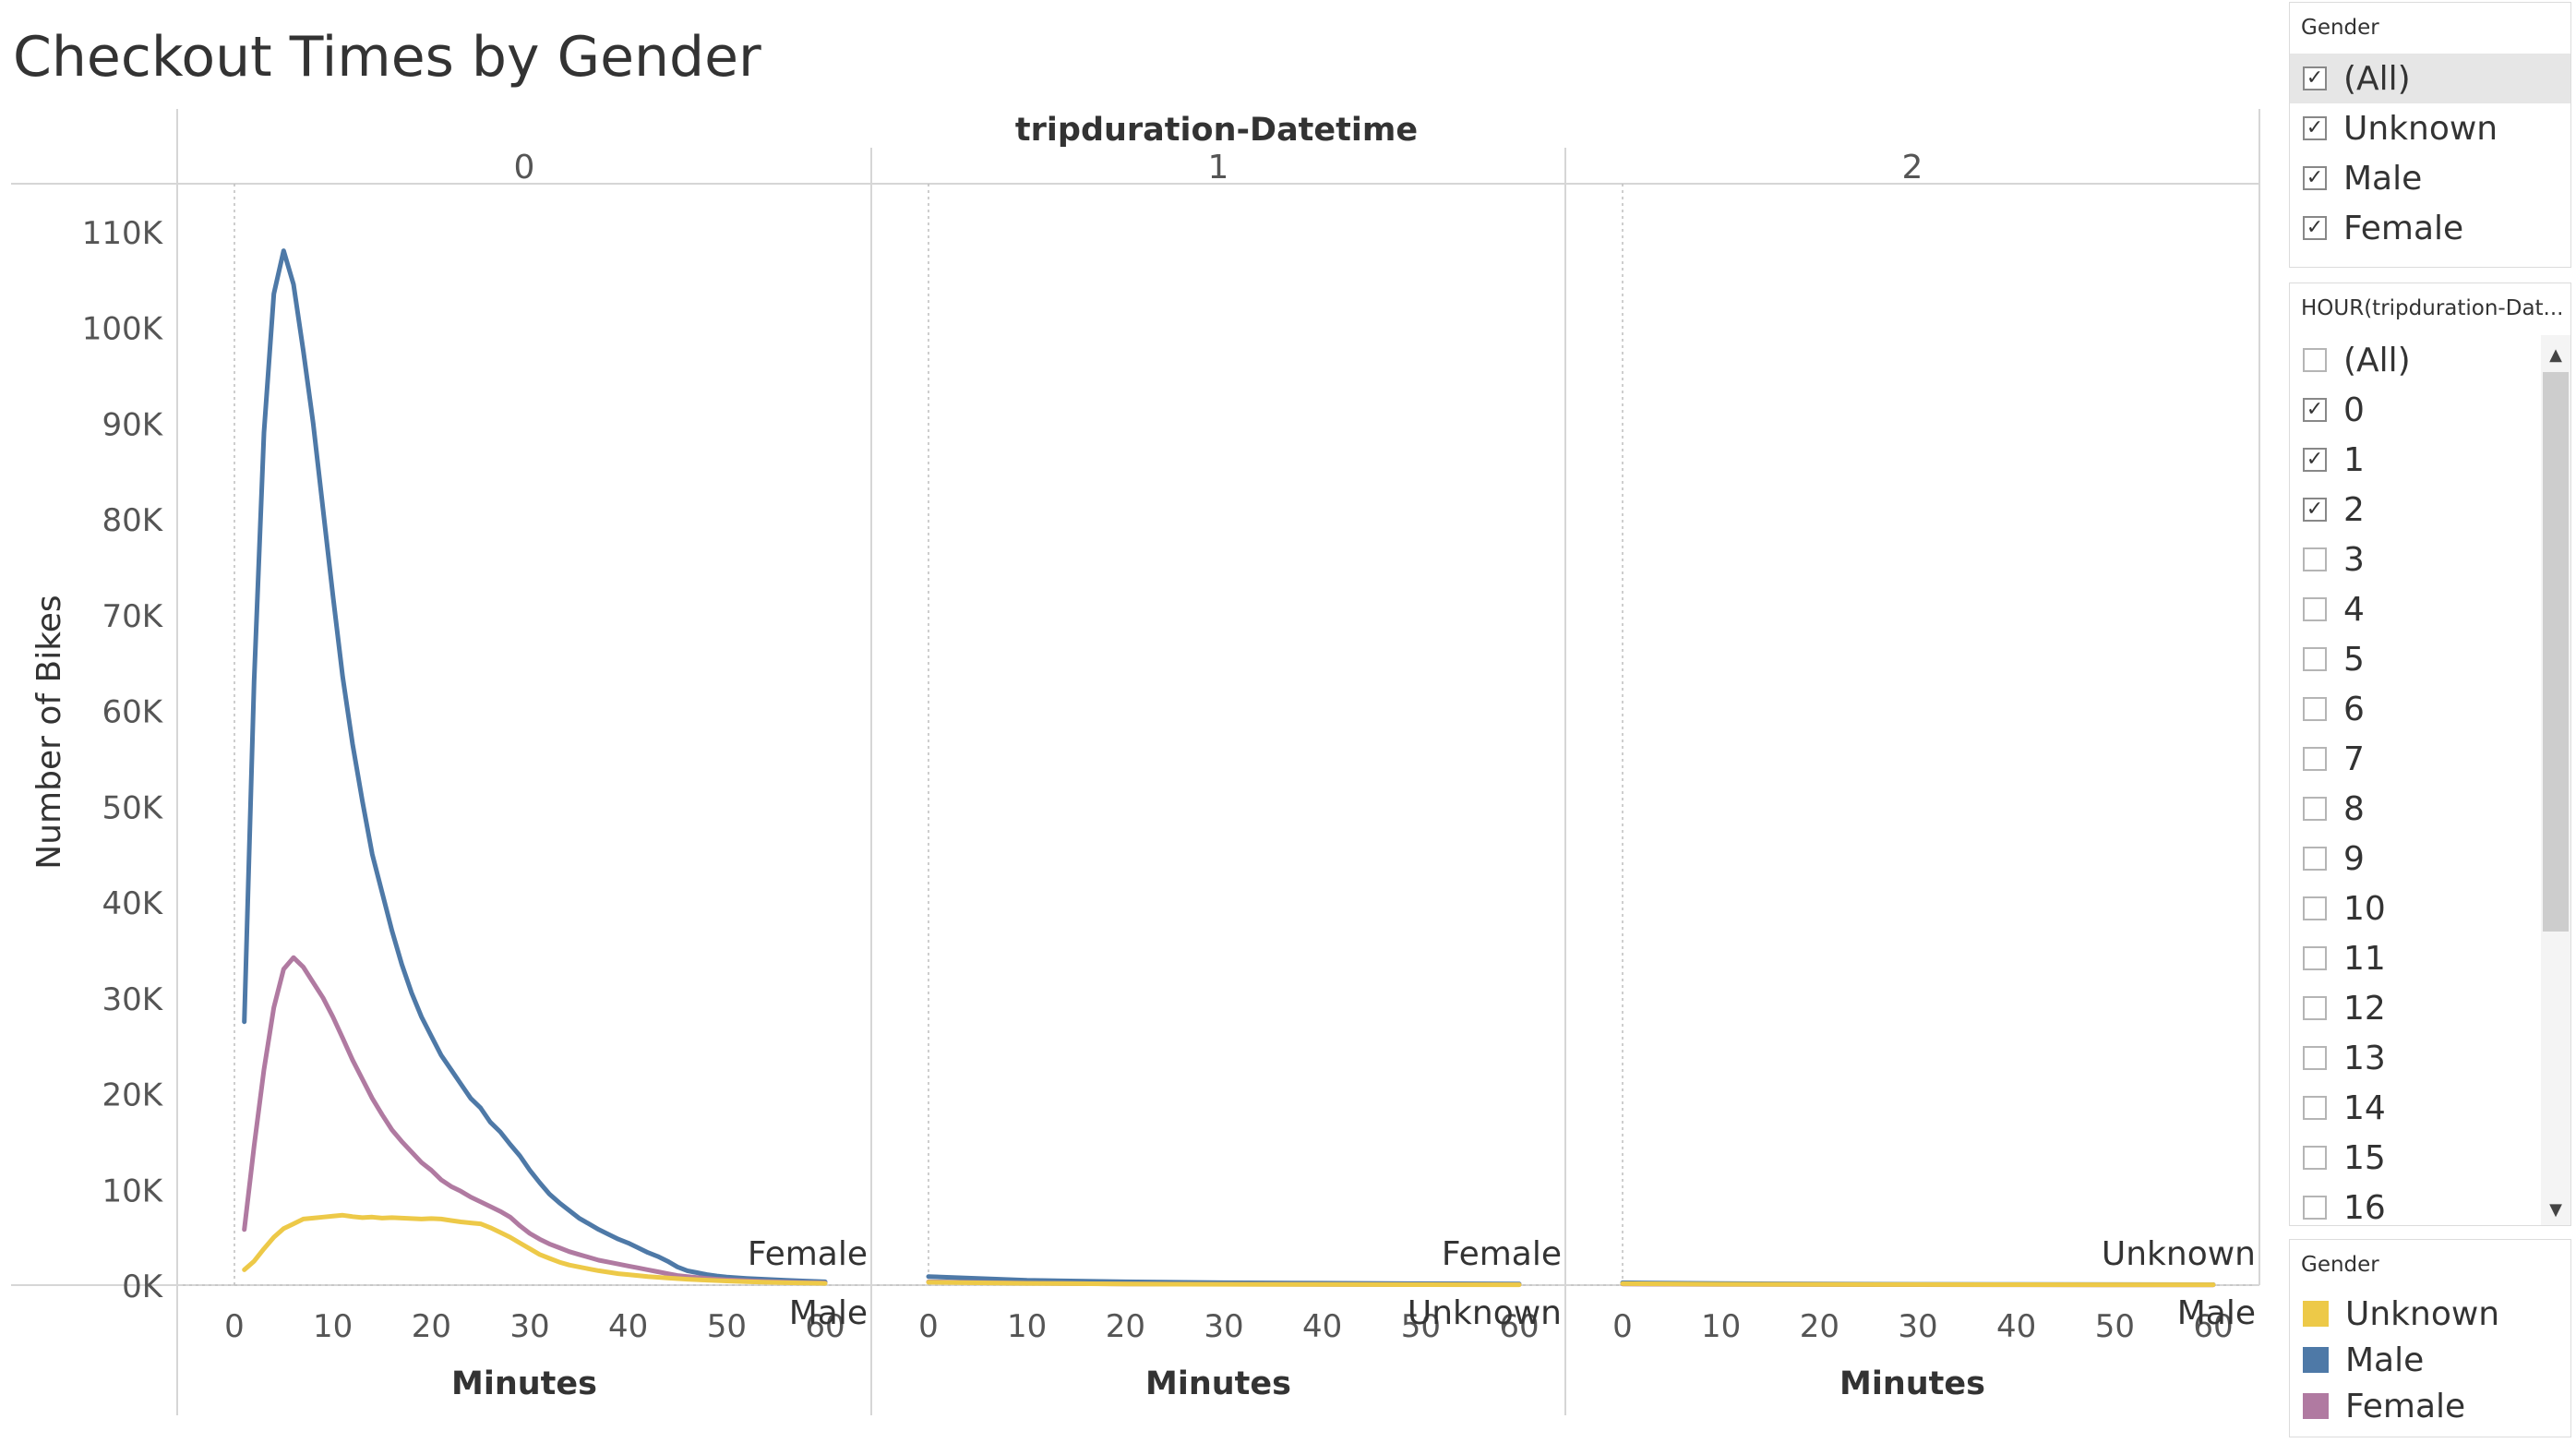 The height and width of the screenshot is (1443, 2576). I want to click on y-axis-title: Number of Bikes, so click(49, 732).